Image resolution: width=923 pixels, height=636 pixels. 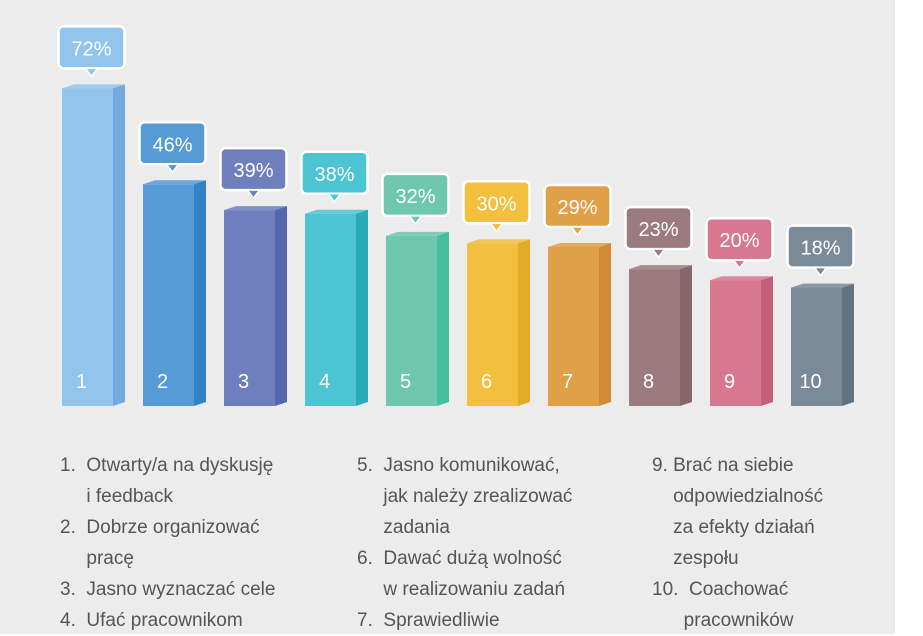 I want to click on category-label: 5, so click(x=405, y=382).